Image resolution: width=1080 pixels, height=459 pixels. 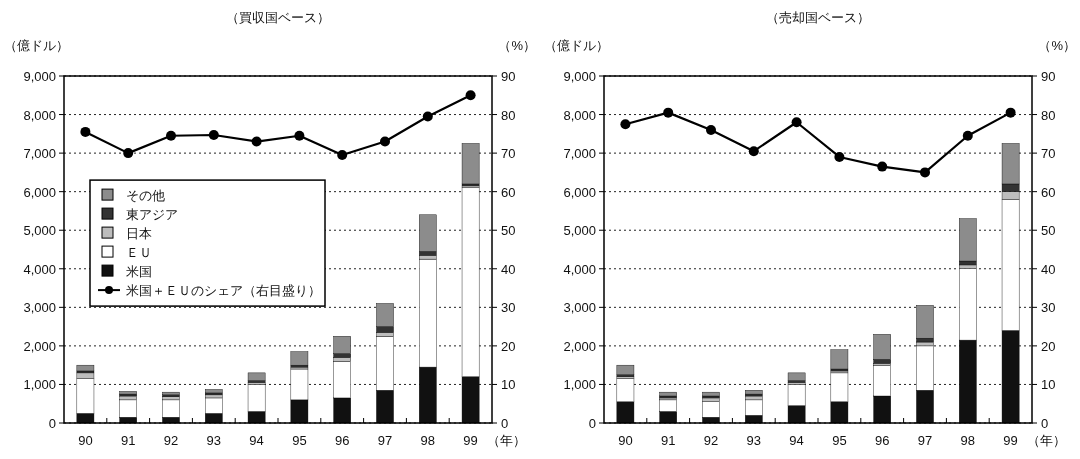 I want to click on chart-title: （買収国ベース）, so click(x=278, y=17).